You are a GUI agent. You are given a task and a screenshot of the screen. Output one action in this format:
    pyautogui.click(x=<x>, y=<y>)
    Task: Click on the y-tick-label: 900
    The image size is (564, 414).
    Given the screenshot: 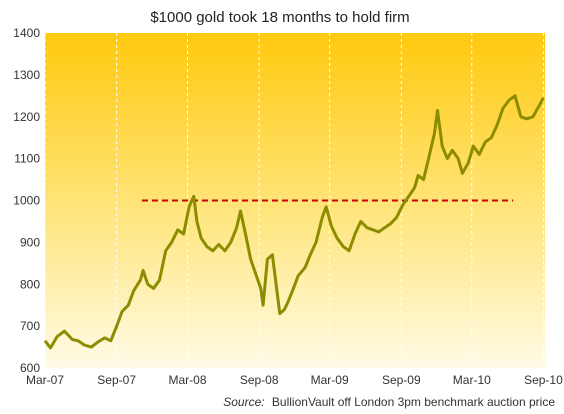 What is the action you would take?
    pyautogui.click(x=30, y=242)
    